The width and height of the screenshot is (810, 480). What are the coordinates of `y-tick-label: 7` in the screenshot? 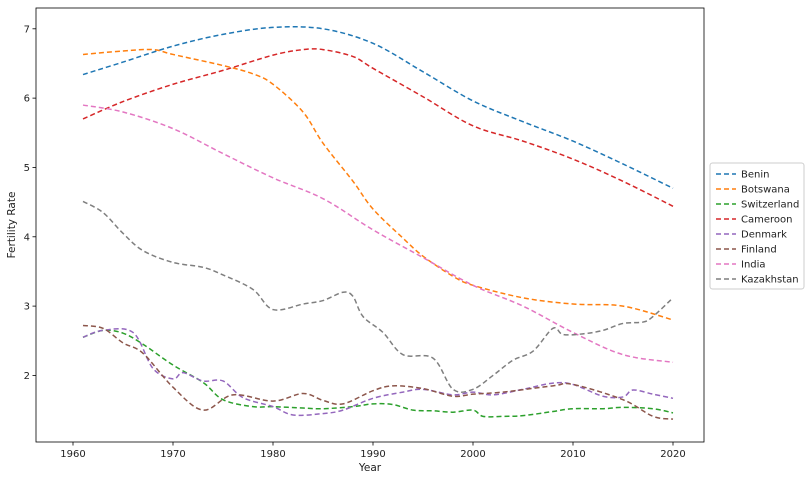 It's located at (27, 29).